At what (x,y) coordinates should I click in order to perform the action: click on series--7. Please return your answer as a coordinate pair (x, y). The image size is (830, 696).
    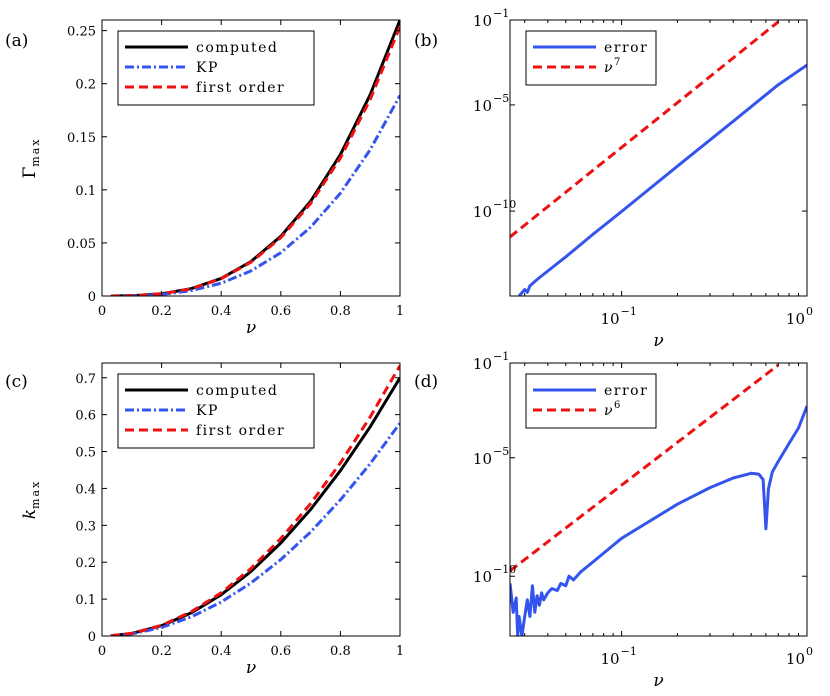
    Looking at the image, I should click on (645, 129).